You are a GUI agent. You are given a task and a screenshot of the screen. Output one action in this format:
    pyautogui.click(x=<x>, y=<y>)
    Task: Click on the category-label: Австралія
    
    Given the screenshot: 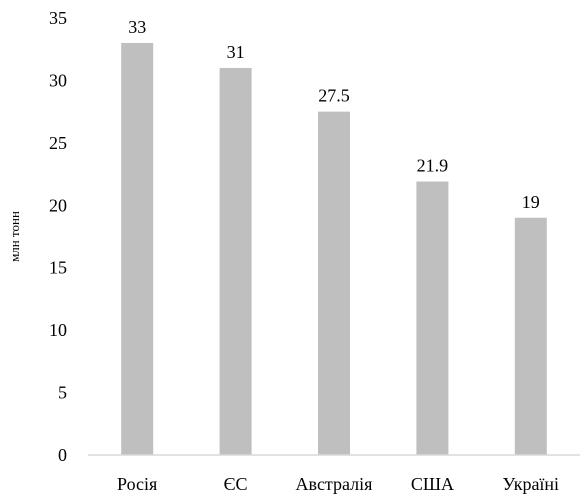 What is the action you would take?
    pyautogui.click(x=334, y=484)
    